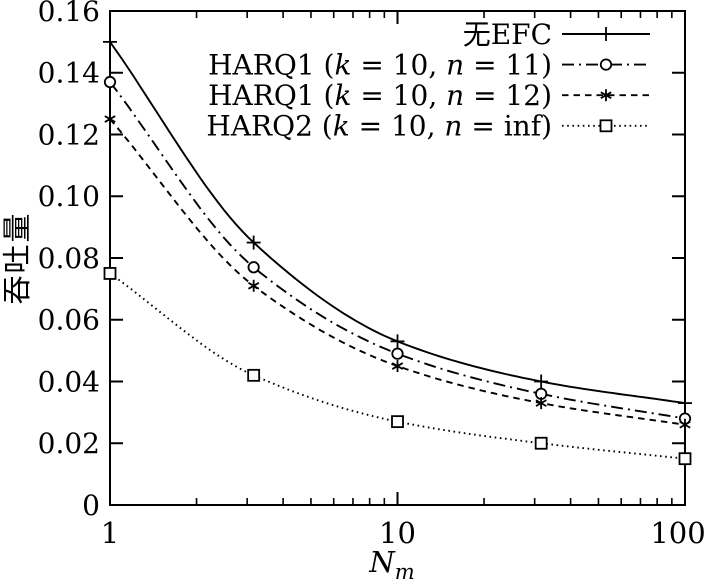  I want to click on y-tick-label: 0.10, so click(69, 196).